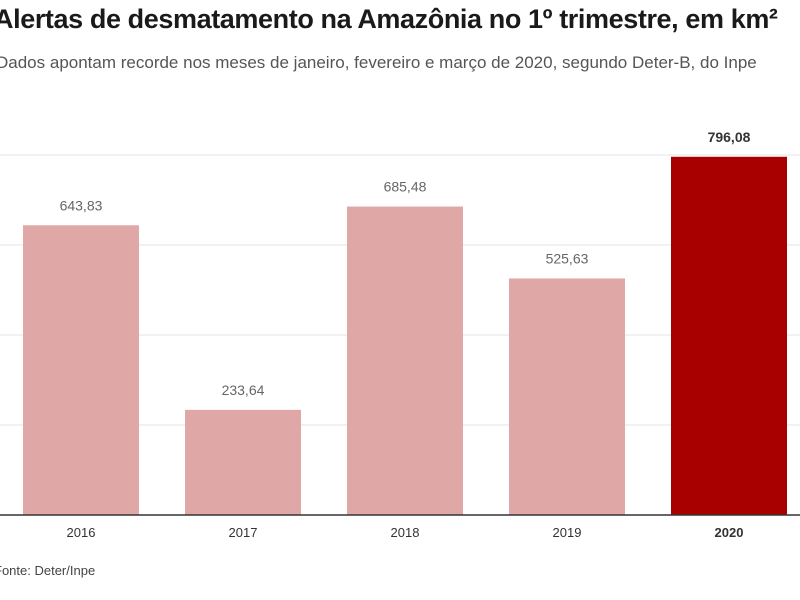  Describe the element at coordinates (405, 532) in the screenshot. I see `x-tick-label-2018: 2018` at that location.